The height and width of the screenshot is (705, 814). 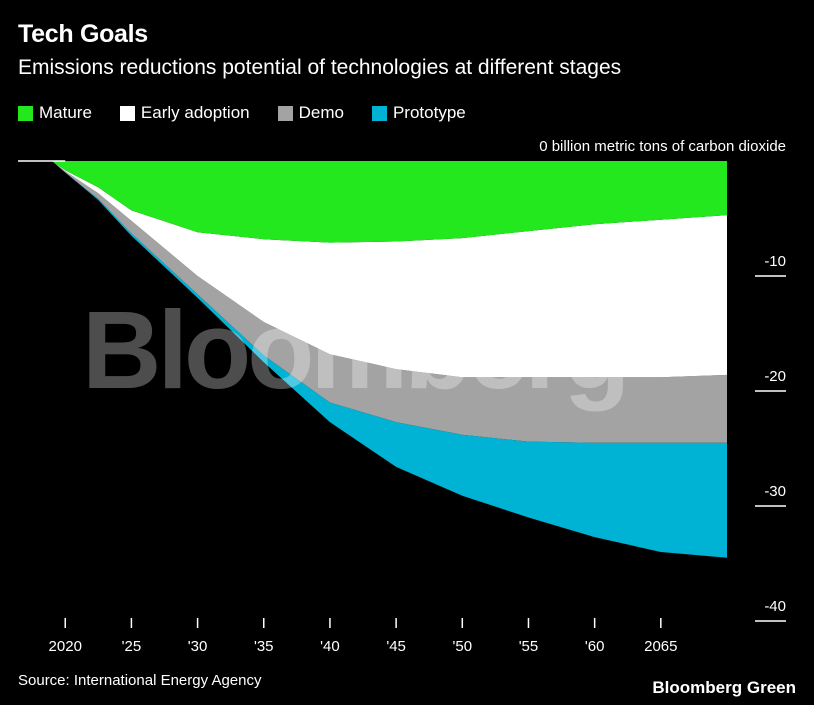 What do you see at coordinates (83, 34) in the screenshot?
I see `chart-title: Tech Goals` at bounding box center [83, 34].